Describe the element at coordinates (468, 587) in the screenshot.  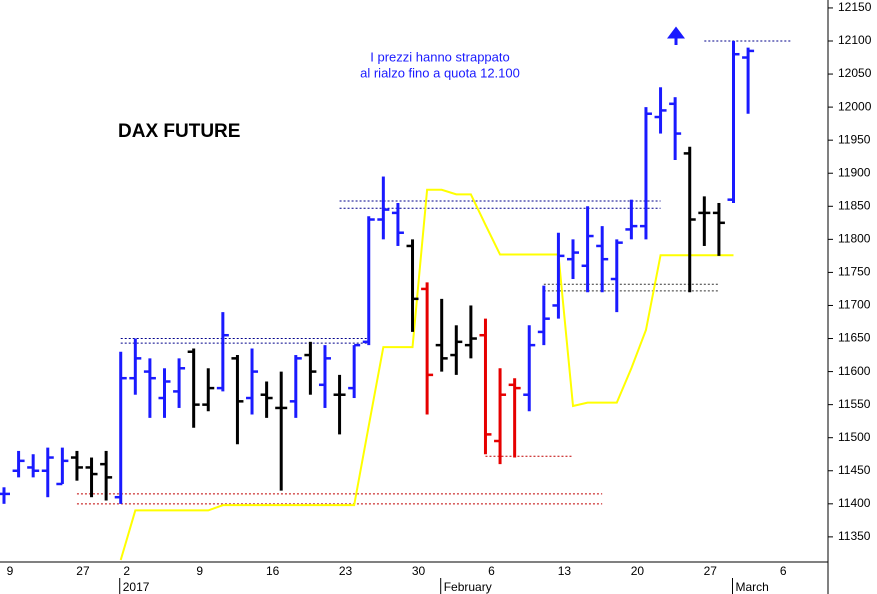
I see `period-label: February` at that location.